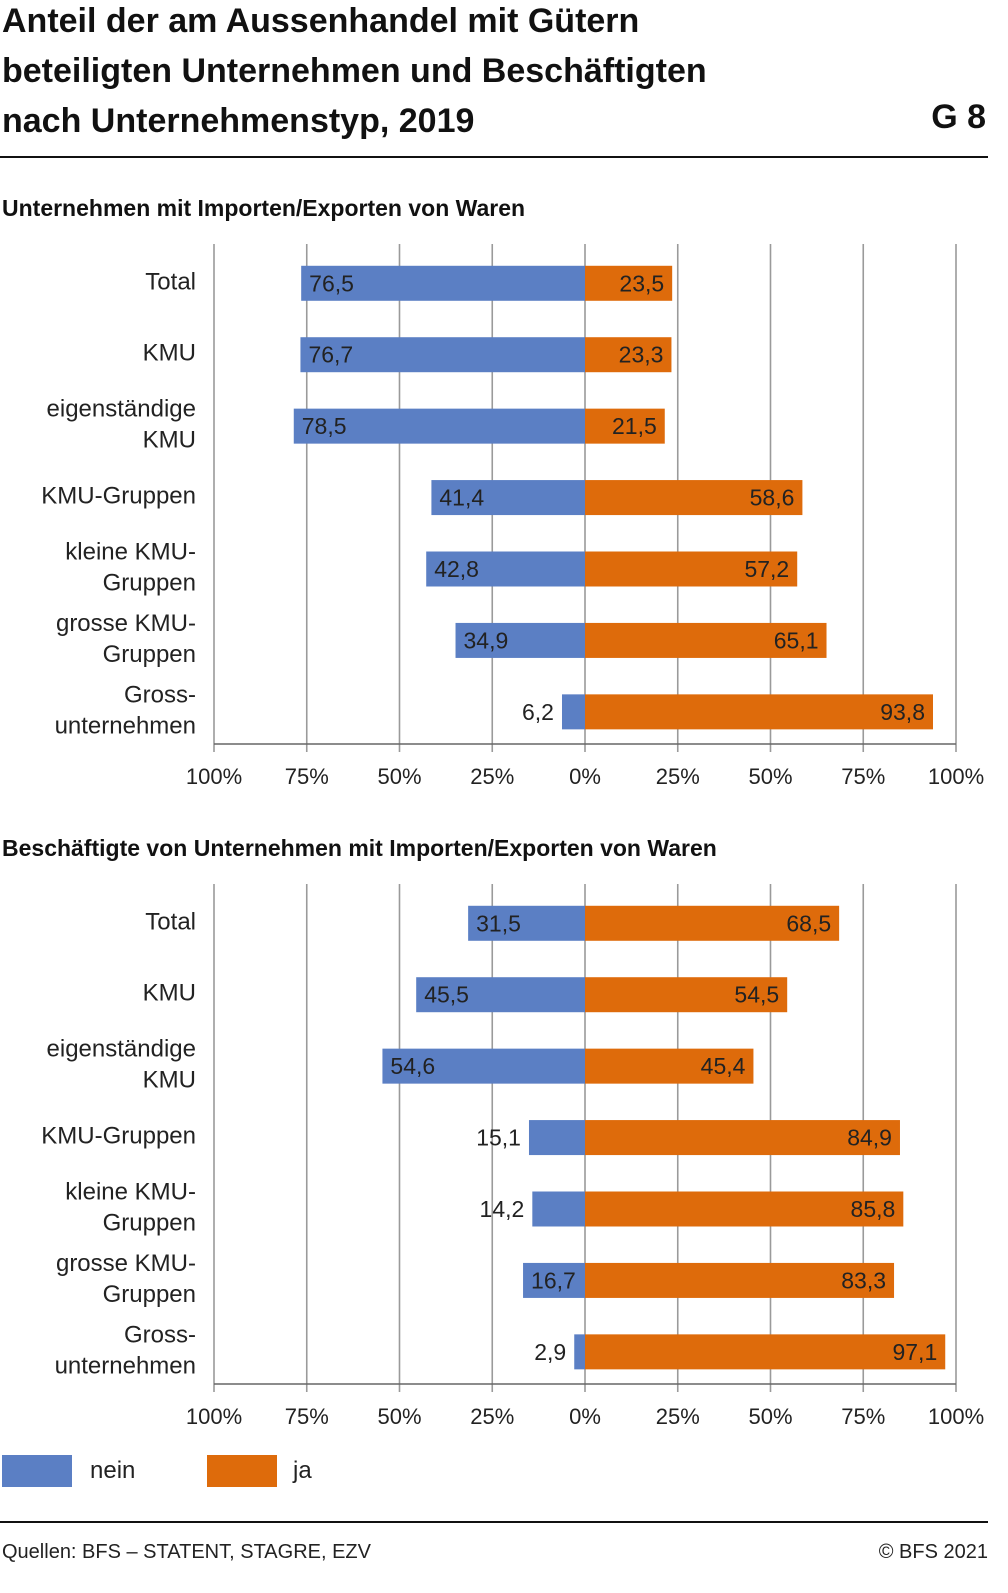 This screenshot has height=1593, width=1008. Describe the element at coordinates (634, 426) in the screenshot. I see `data-label-ja: 21,5` at that location.